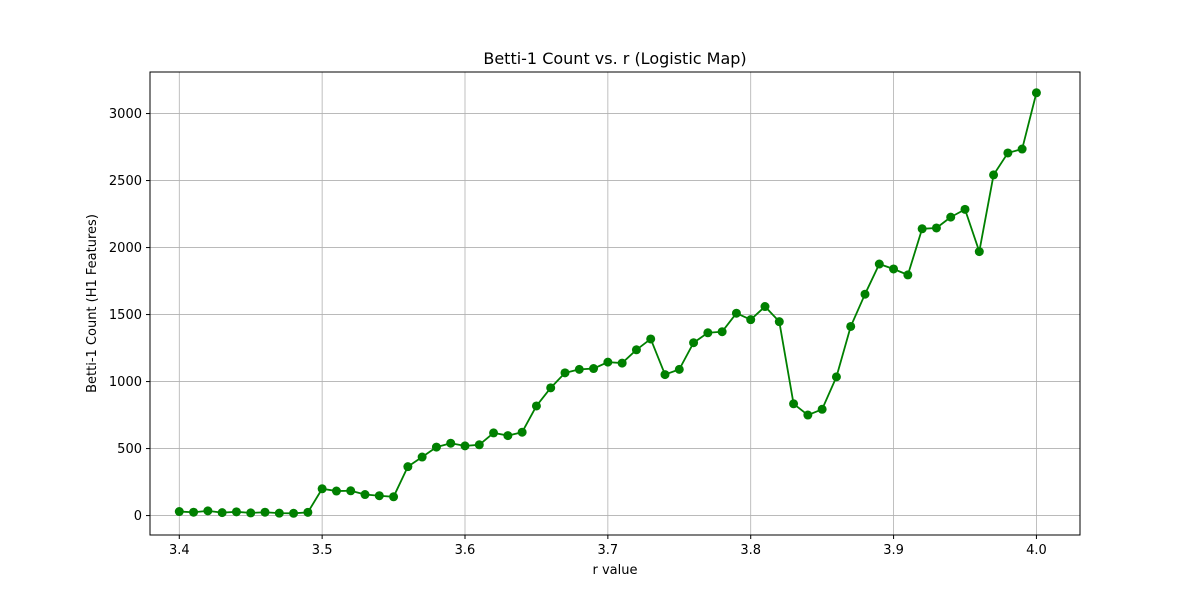  Describe the element at coordinates (125, 181) in the screenshot. I see `y-tick-label: 2500` at that location.